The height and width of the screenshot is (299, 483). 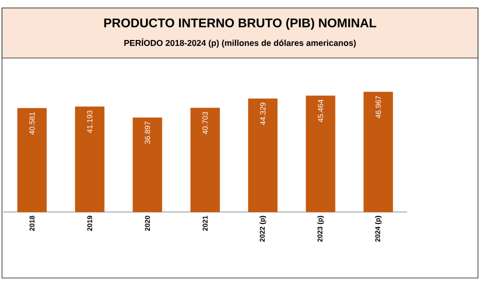 I want to click on chart-title: PRODUCTO INTERNO BRUTO (PIB) NOMINAL, so click(x=240, y=24).